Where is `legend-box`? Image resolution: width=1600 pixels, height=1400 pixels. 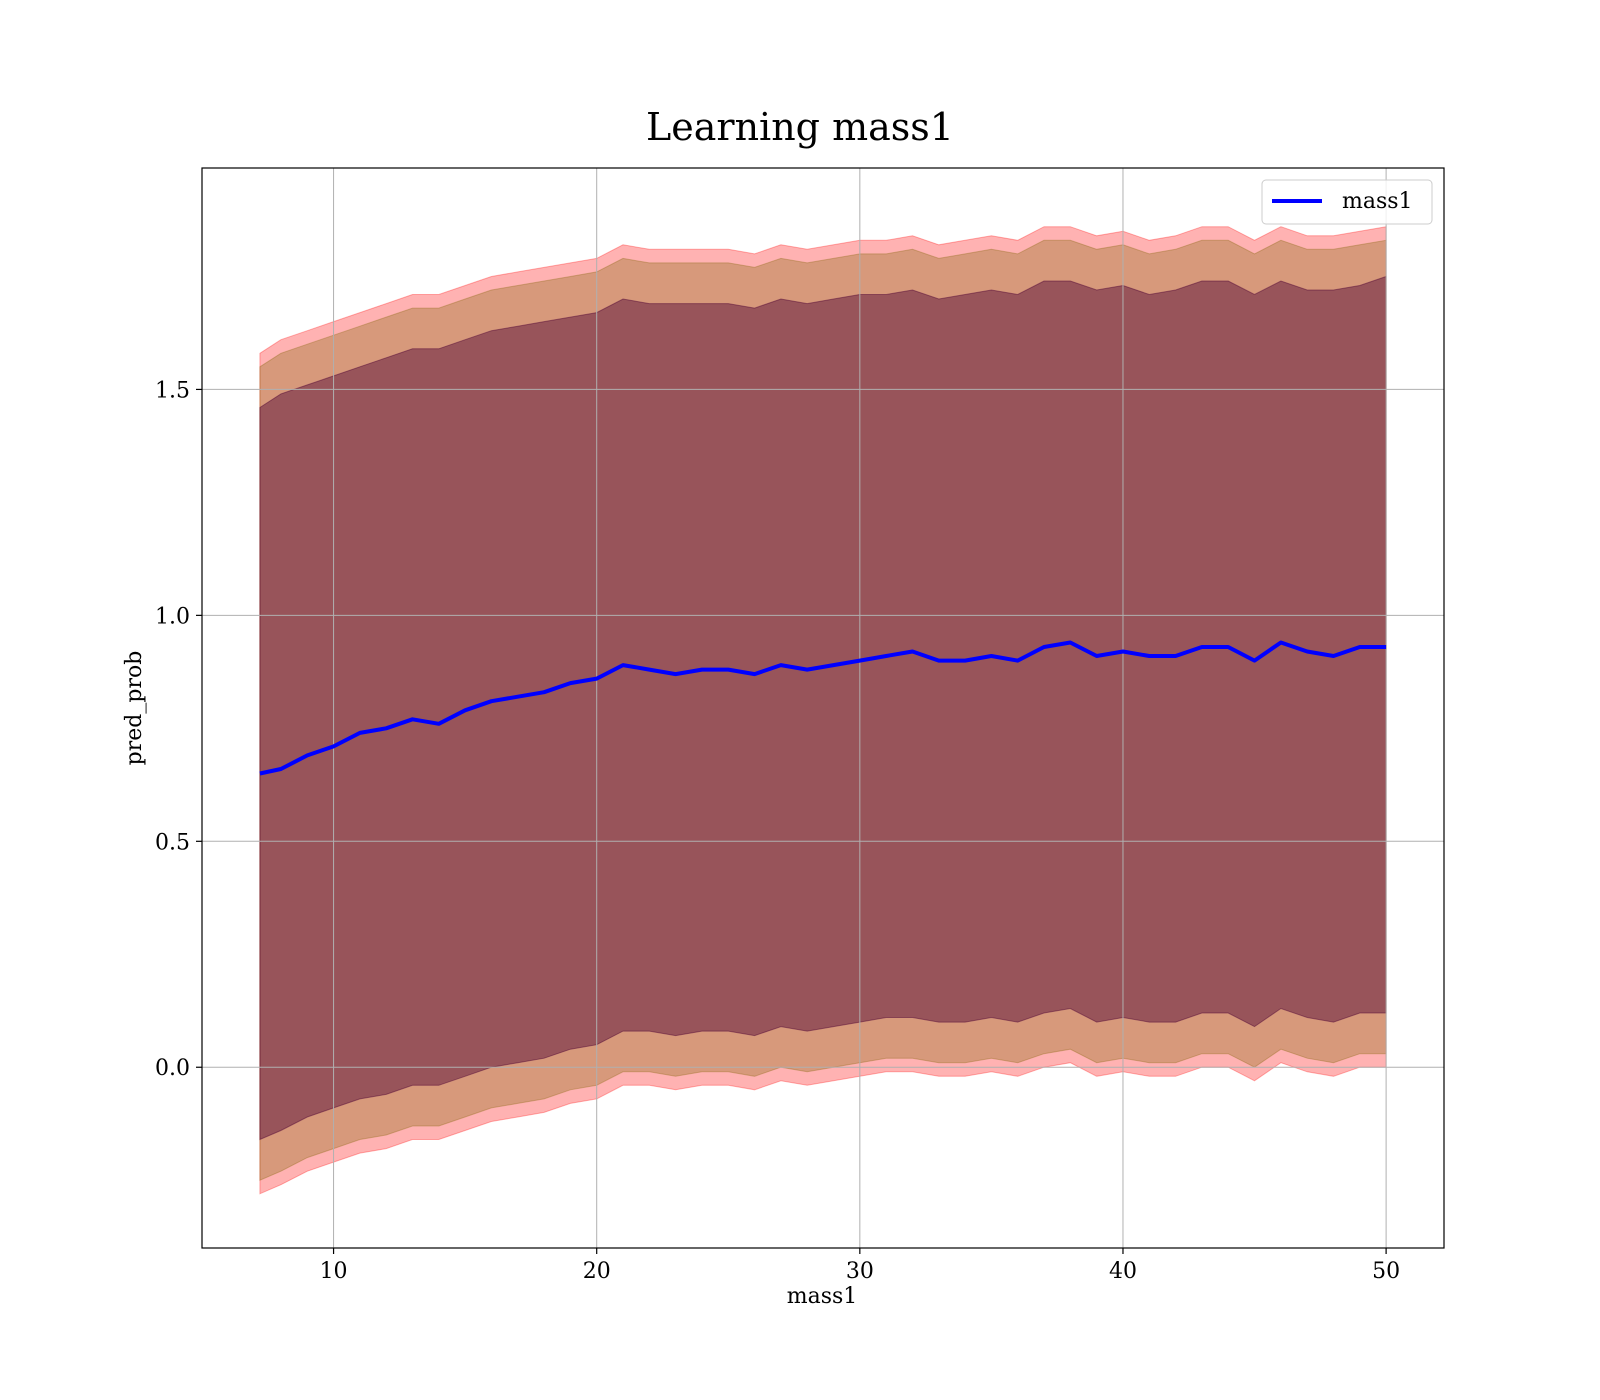 legend-box is located at coordinates (1347, 202).